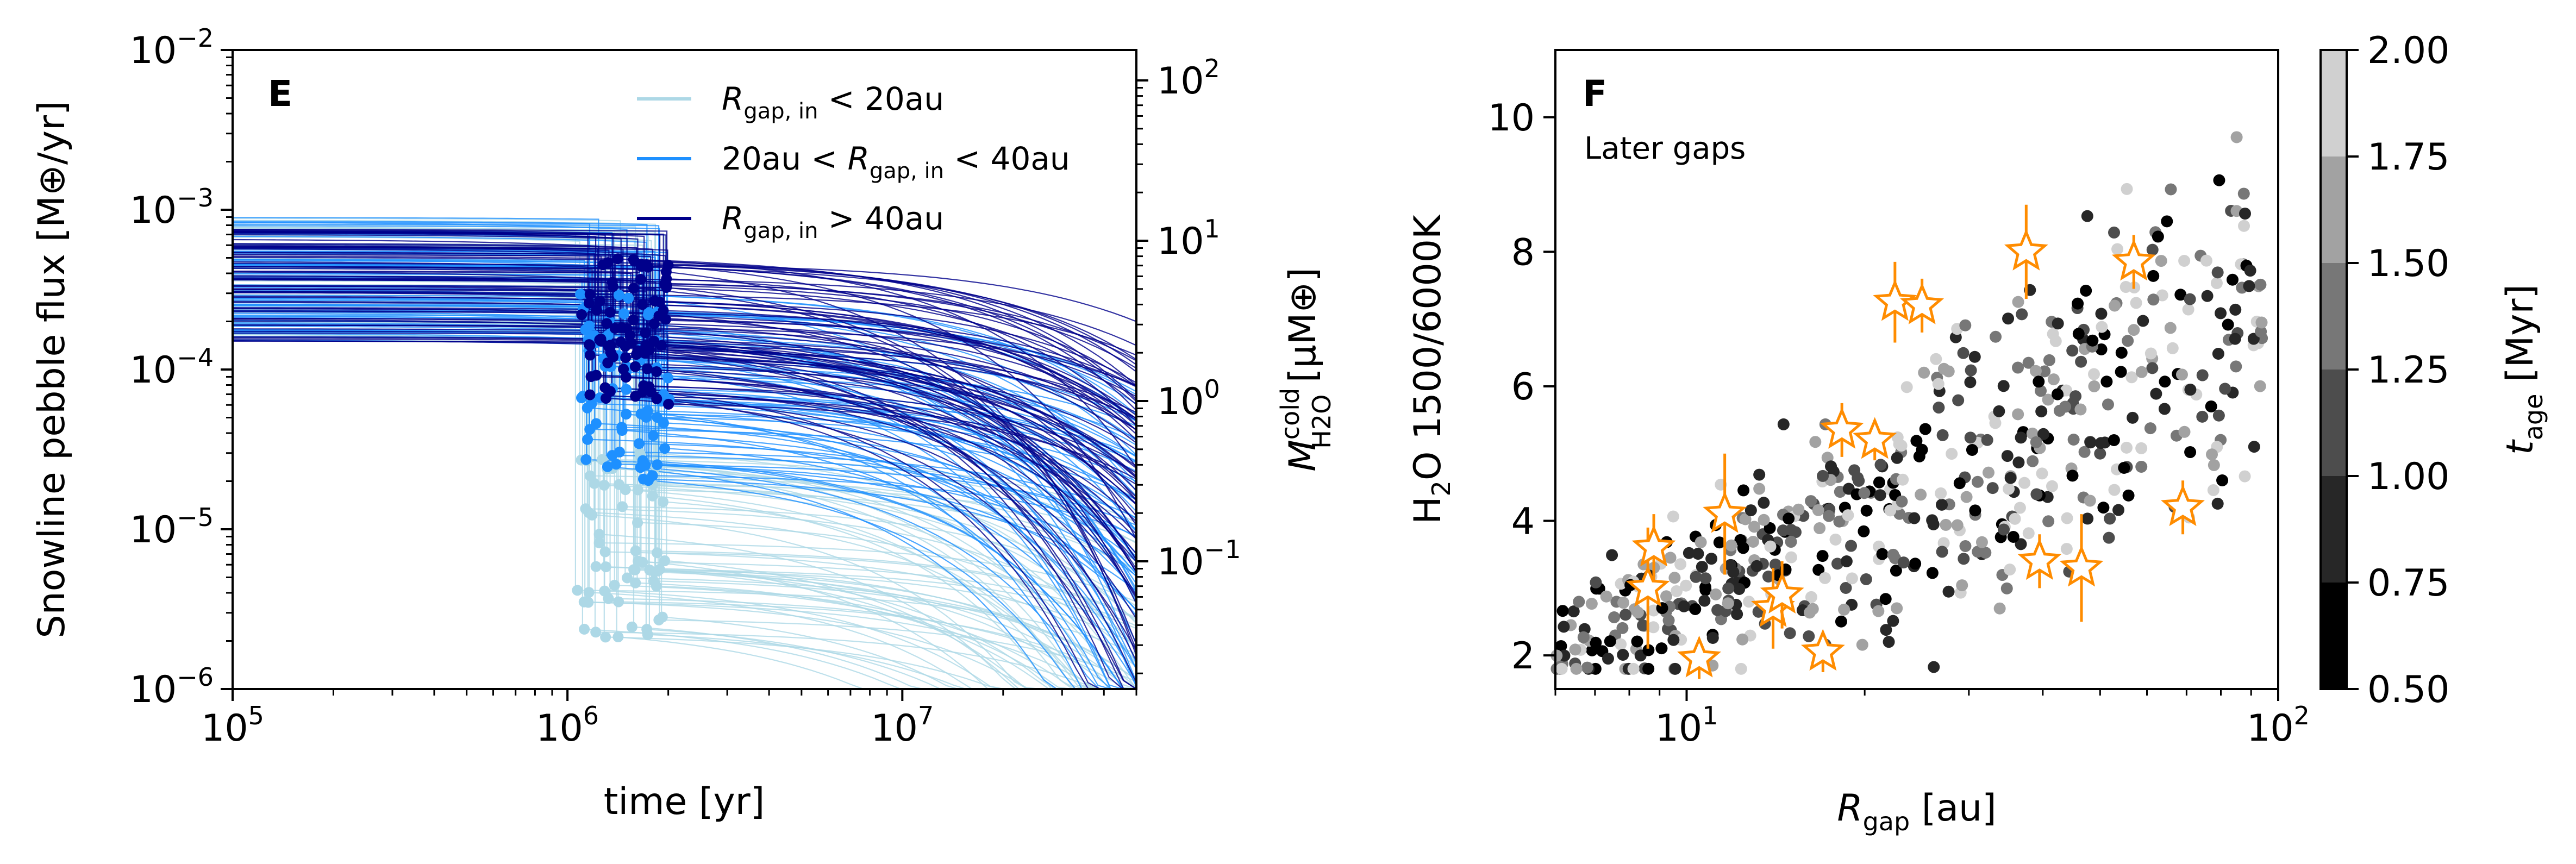  Describe the element at coordinates (1007, 158) in the screenshot. I see `legend-post: < 40au` at that location.